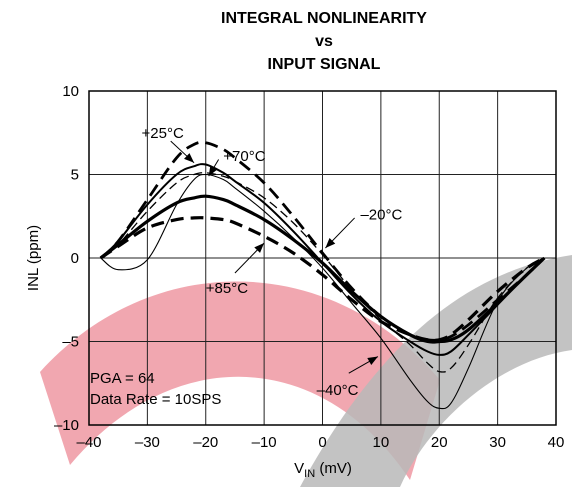  Describe the element at coordinates (213, 171) in the screenshot. I see `anno-70c-arrowhead` at that location.